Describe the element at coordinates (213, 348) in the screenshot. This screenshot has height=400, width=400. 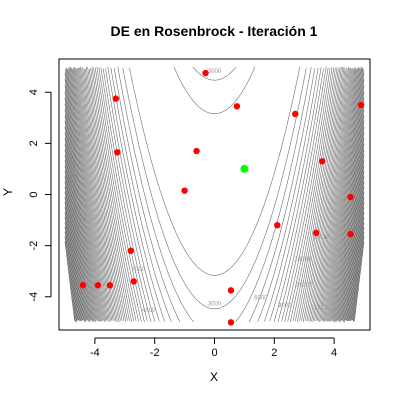
I see `x-axis: -4 -2 0 2 4` at that location.